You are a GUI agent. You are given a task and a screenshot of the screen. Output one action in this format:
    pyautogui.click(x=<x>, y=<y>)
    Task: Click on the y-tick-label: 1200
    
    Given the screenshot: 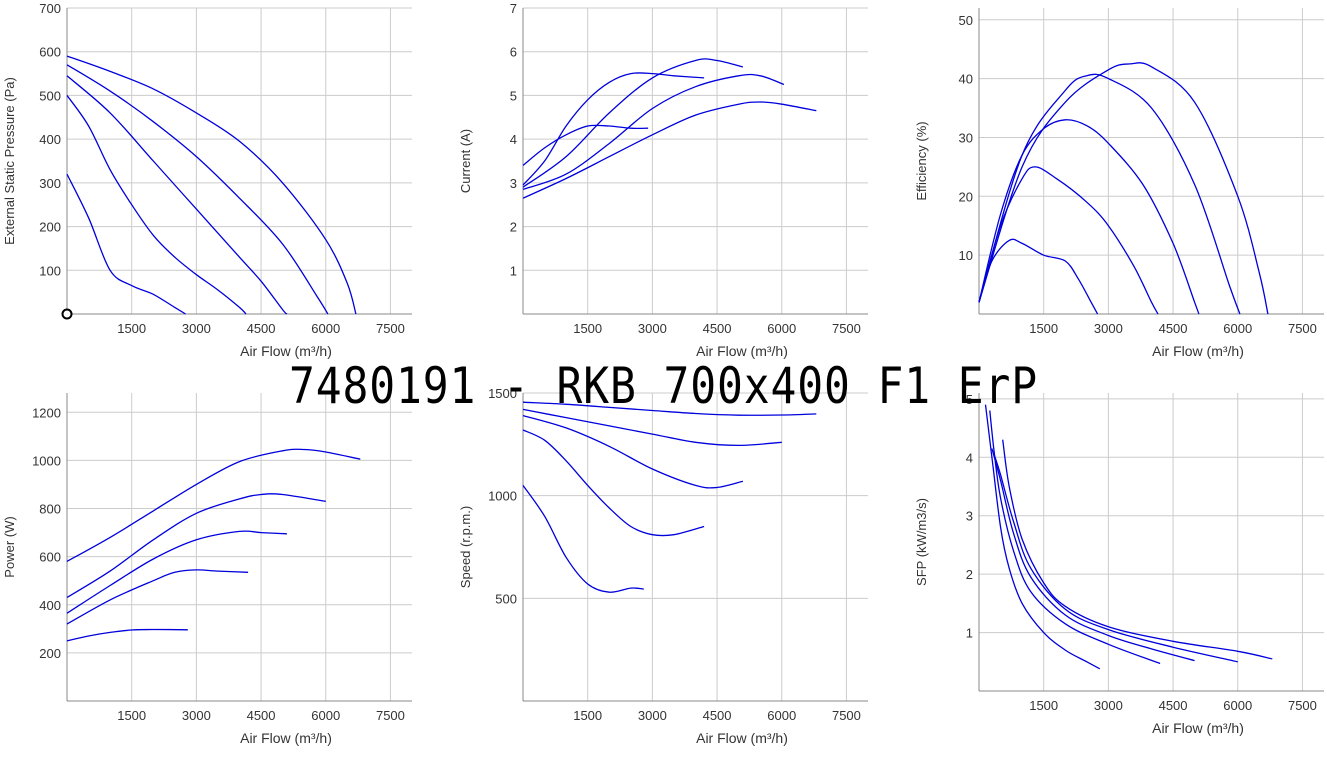 What is the action you would take?
    pyautogui.click(x=46, y=412)
    